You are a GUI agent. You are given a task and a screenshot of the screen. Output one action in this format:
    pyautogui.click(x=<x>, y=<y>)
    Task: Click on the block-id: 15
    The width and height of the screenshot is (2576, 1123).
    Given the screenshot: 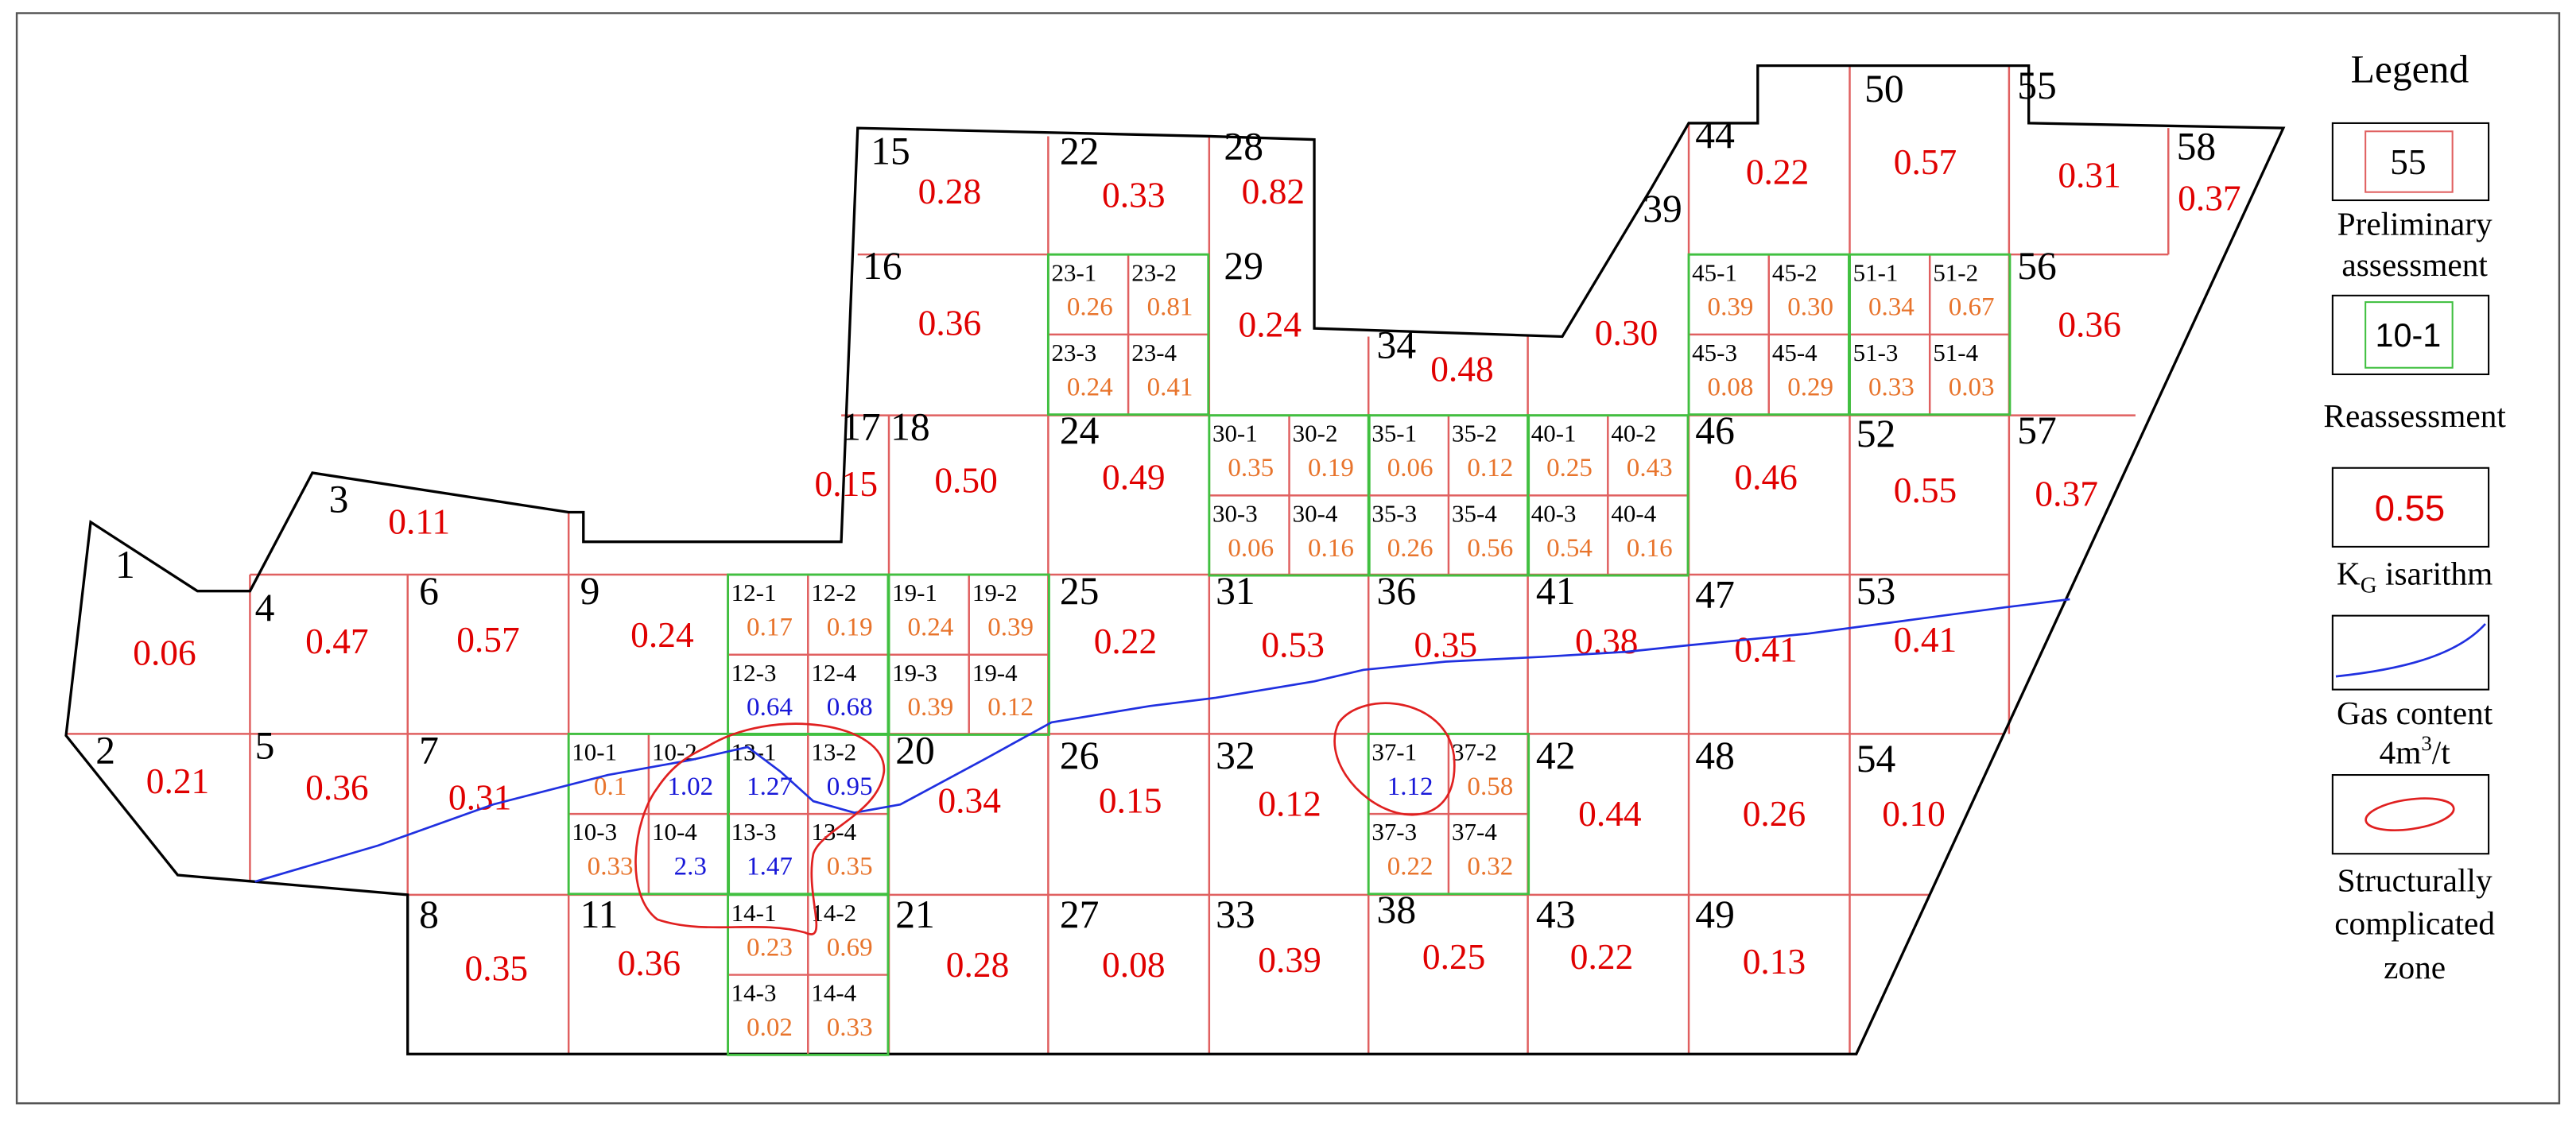 What is the action you would take?
    pyautogui.click(x=890, y=151)
    